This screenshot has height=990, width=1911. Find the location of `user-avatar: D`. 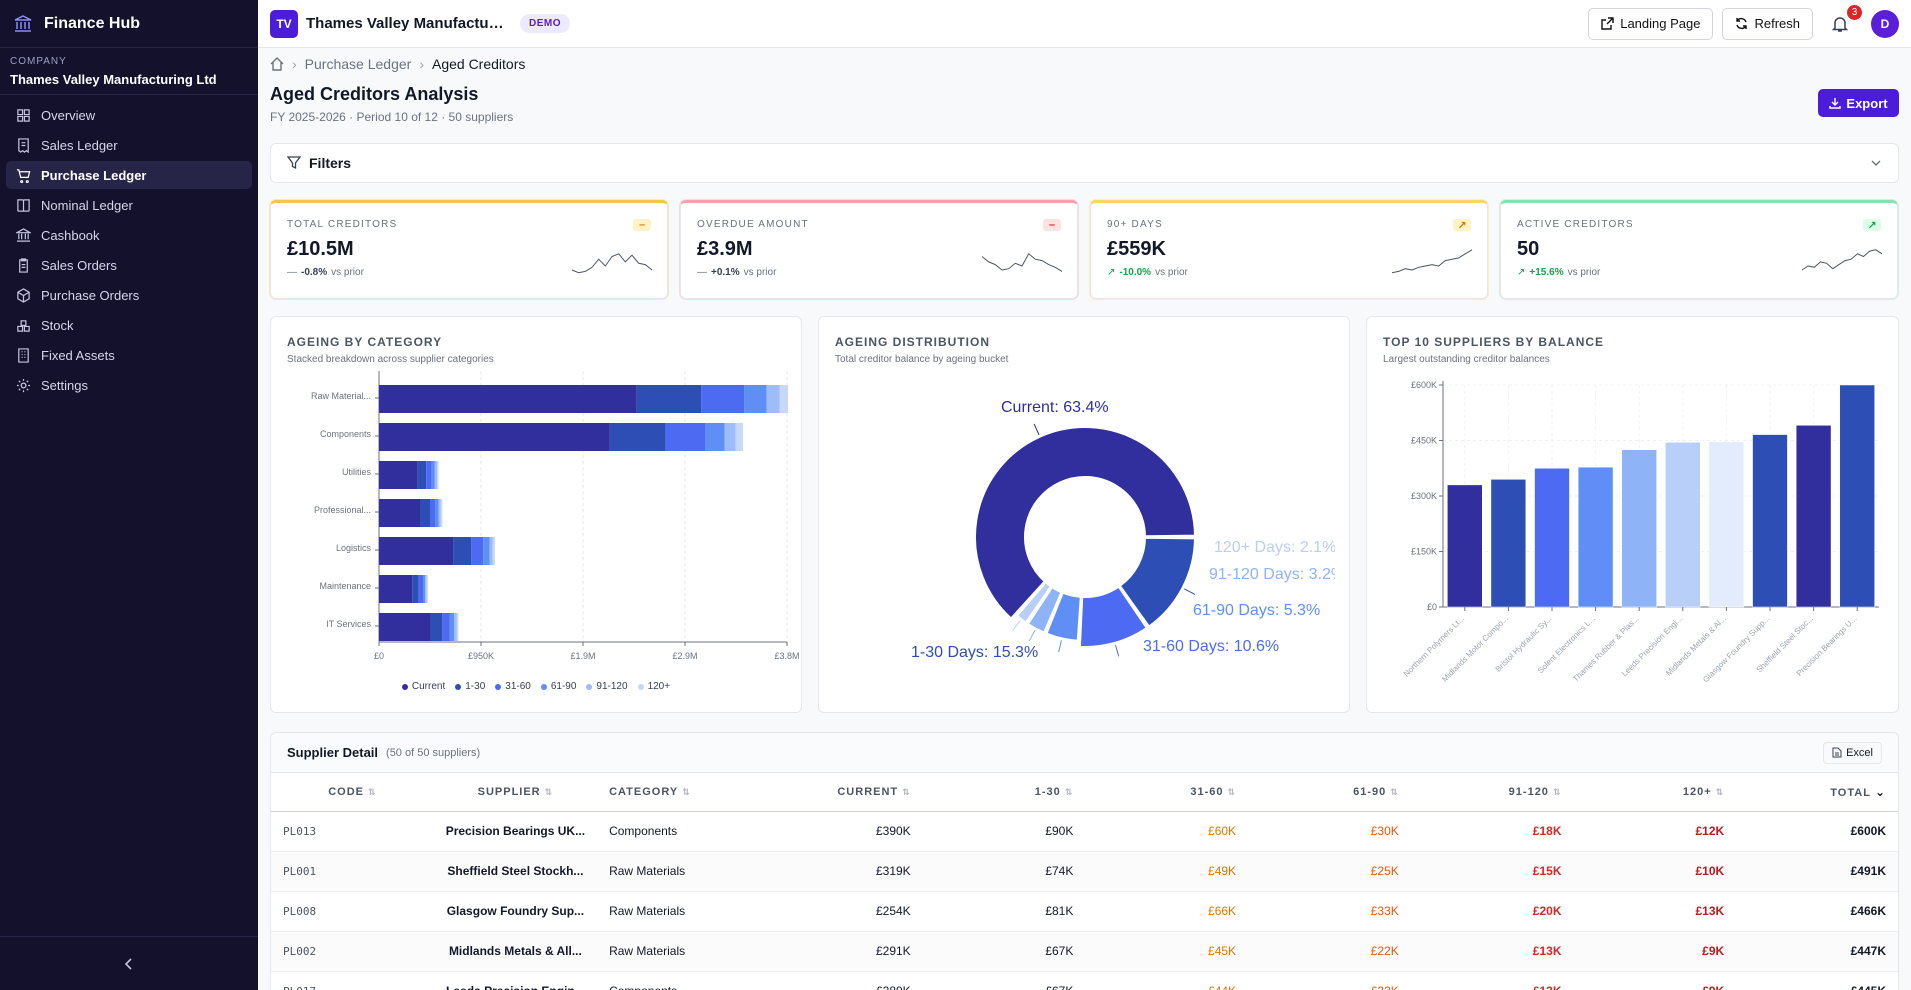

user-avatar: D is located at coordinates (1885, 23).